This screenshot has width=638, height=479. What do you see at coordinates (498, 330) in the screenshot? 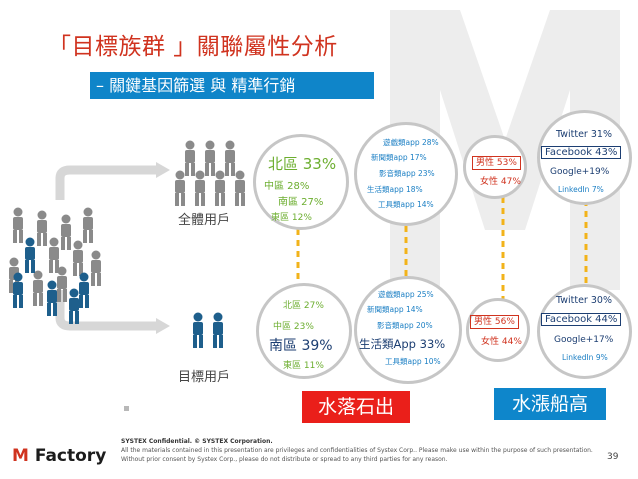
I see `target-gender-circle: 男性 56% 女性 44%` at bounding box center [498, 330].